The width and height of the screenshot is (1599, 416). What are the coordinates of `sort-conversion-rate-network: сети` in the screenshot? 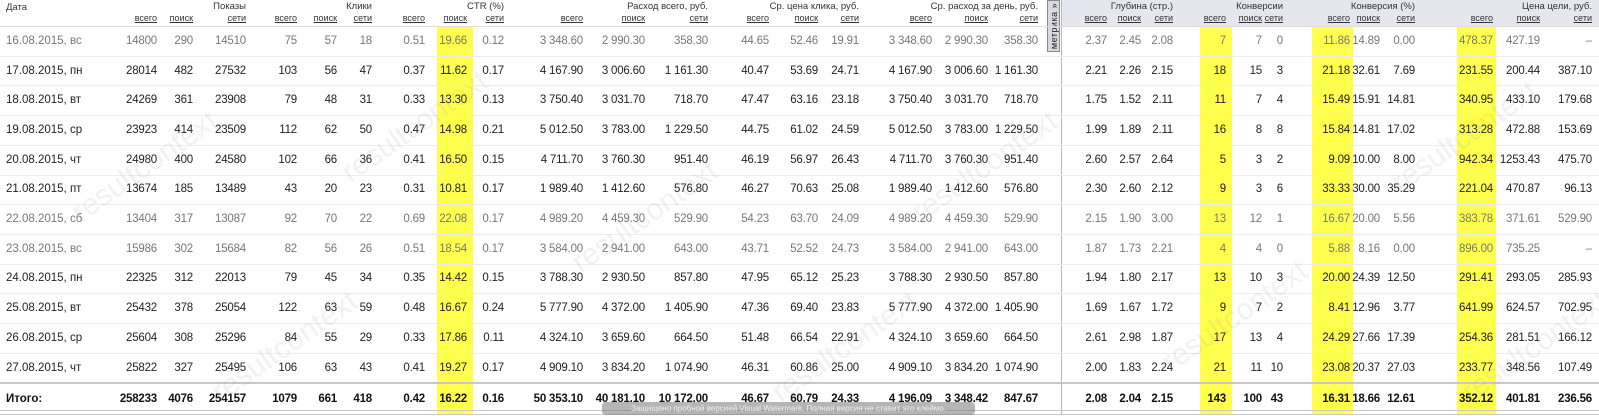 It's located at (1405, 18).